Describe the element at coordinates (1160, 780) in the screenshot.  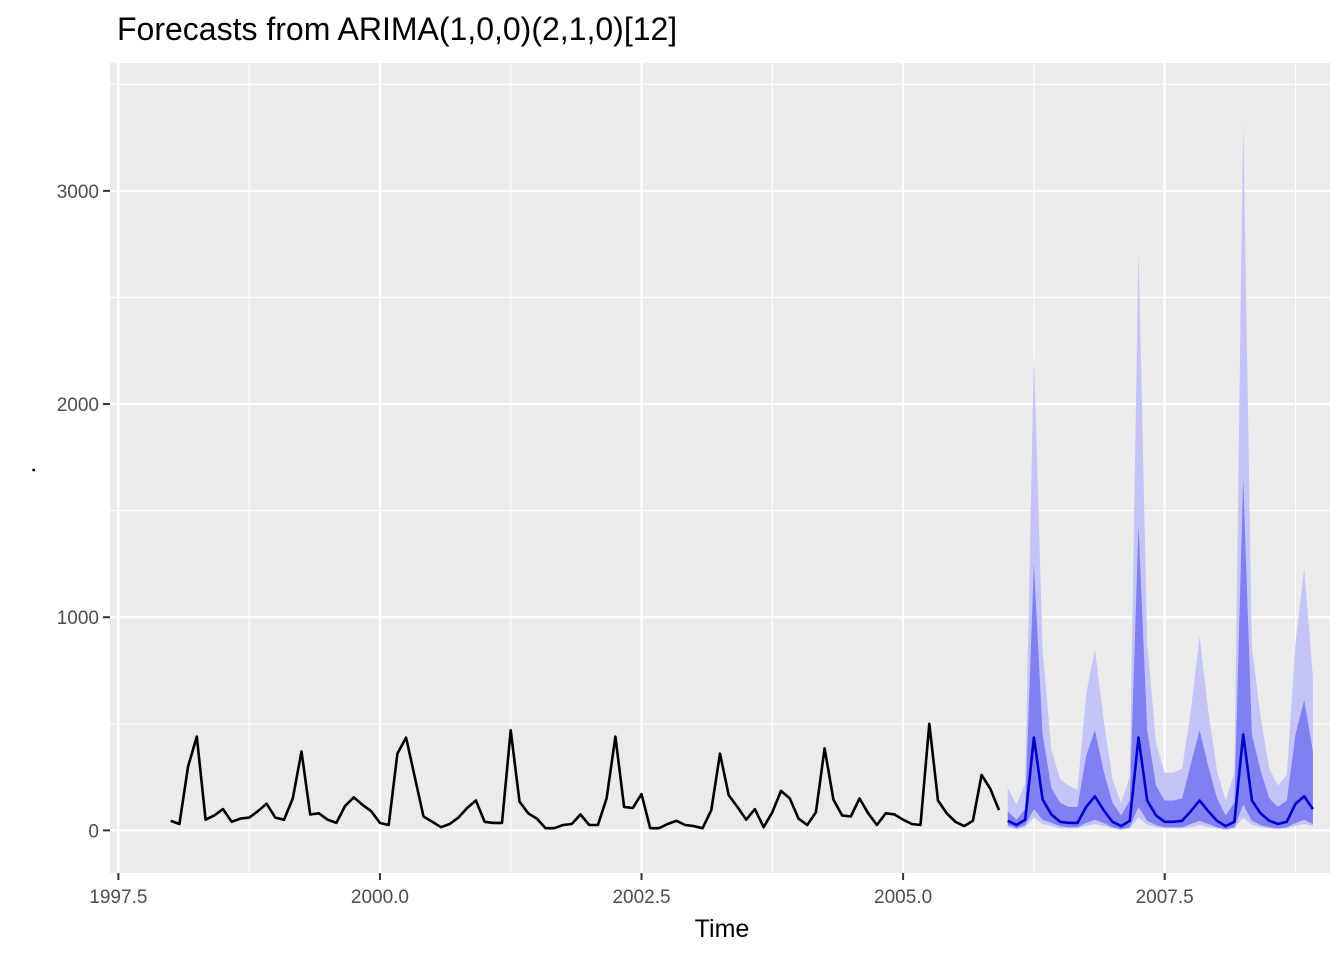
I see `forecast-mean-line` at that location.